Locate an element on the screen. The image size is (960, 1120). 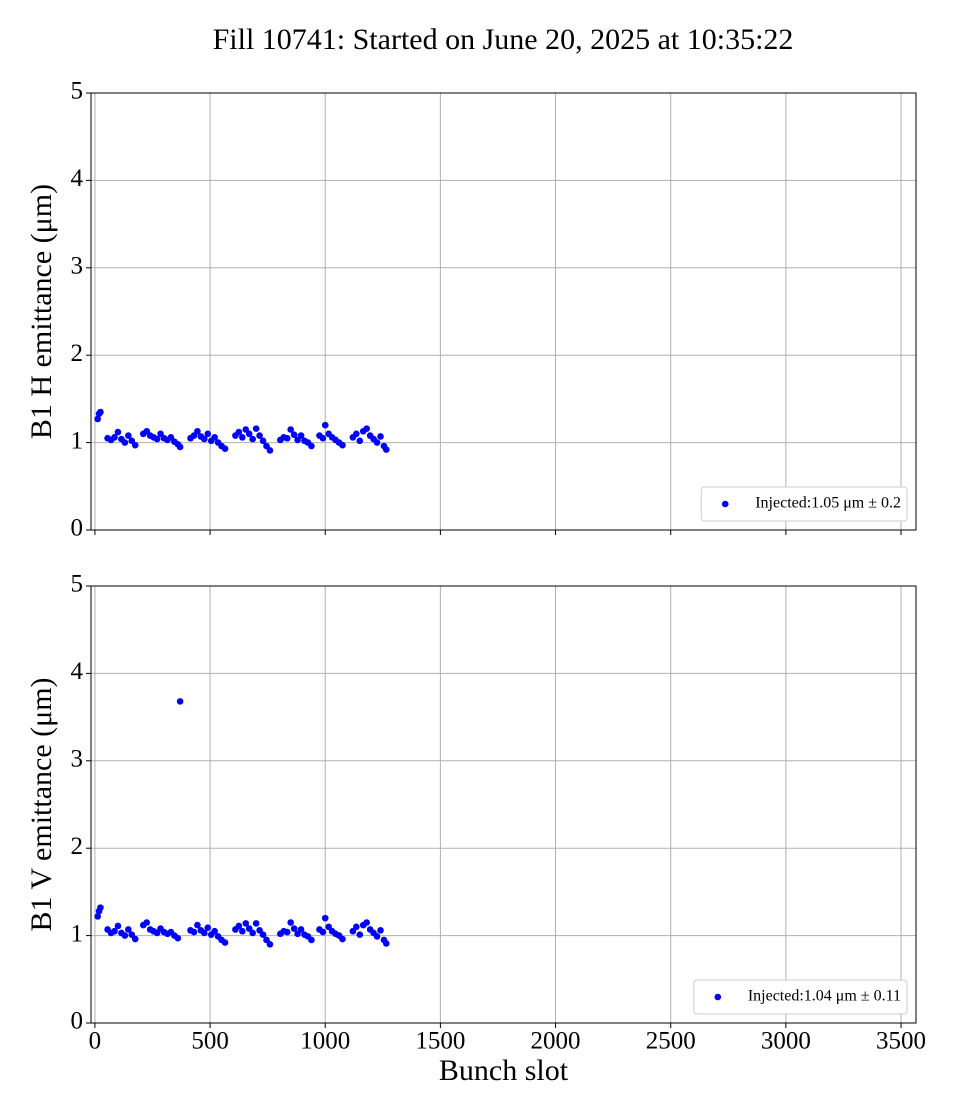
x-tick-label: 2000 is located at coordinates (556, 1041).